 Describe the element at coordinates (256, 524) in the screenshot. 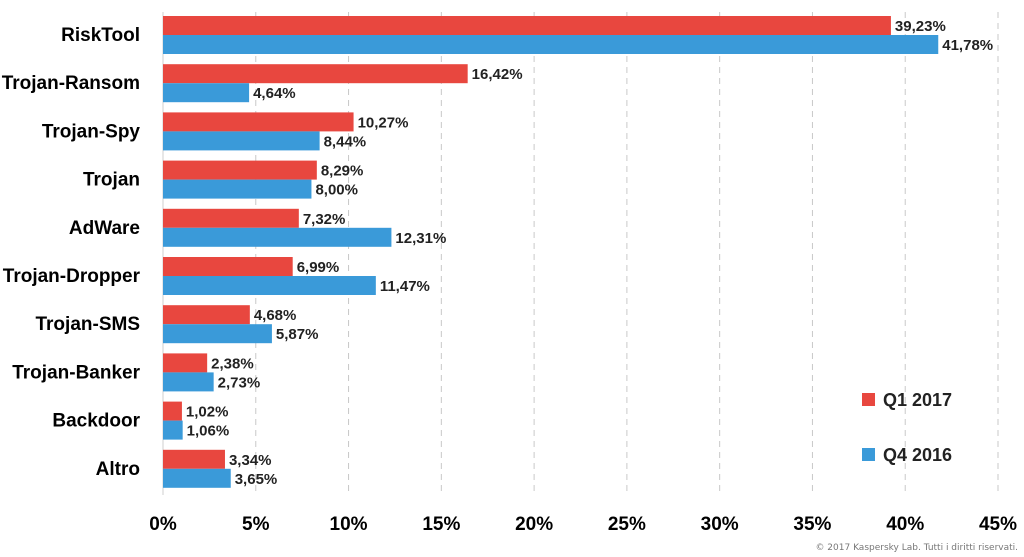

I see `x-tick-label: 5%` at that location.